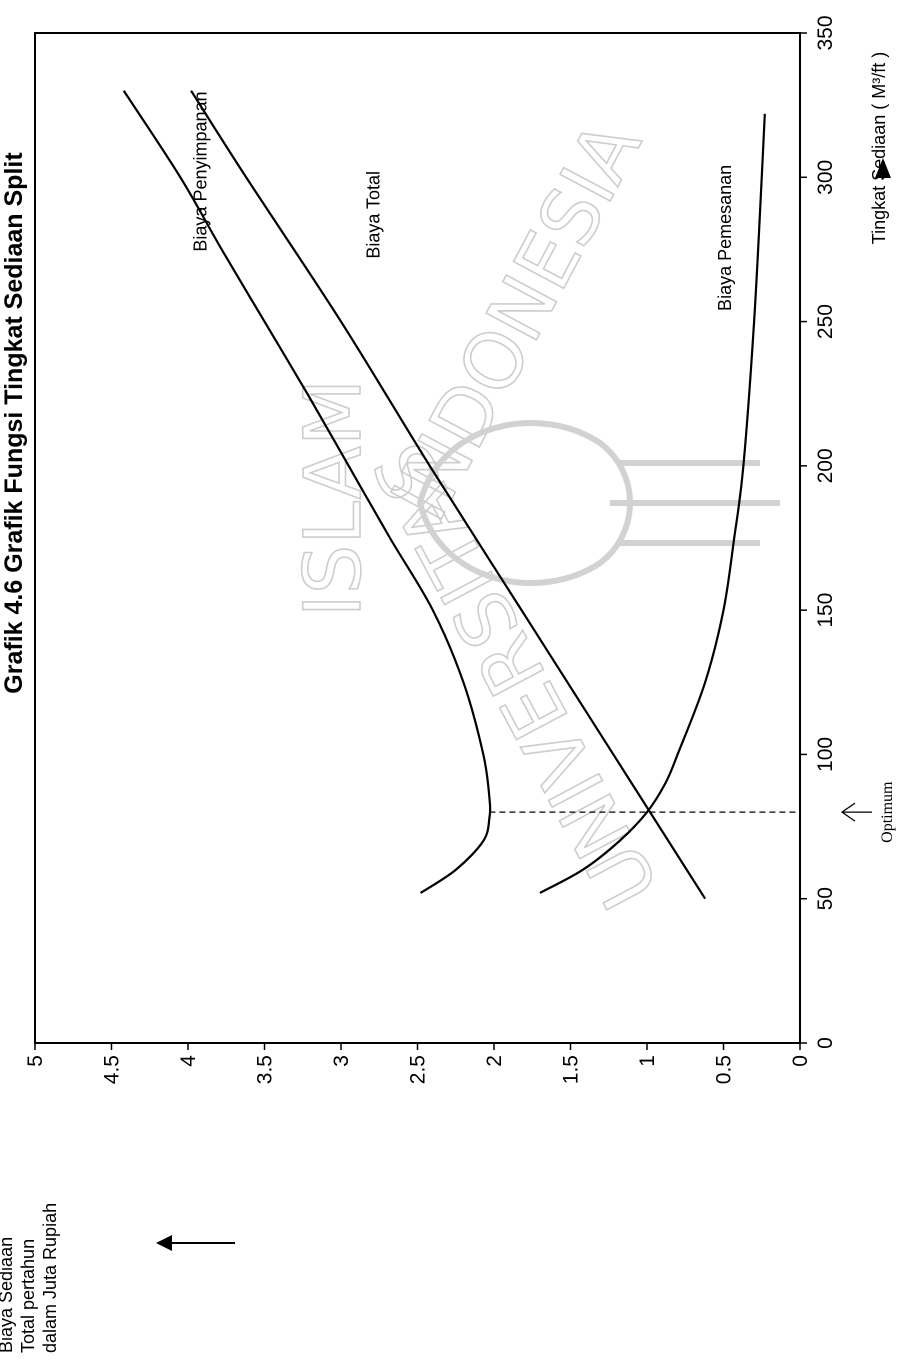  What do you see at coordinates (112, 1069) in the screenshot?
I see `y-tick-label: 4.5` at bounding box center [112, 1069].